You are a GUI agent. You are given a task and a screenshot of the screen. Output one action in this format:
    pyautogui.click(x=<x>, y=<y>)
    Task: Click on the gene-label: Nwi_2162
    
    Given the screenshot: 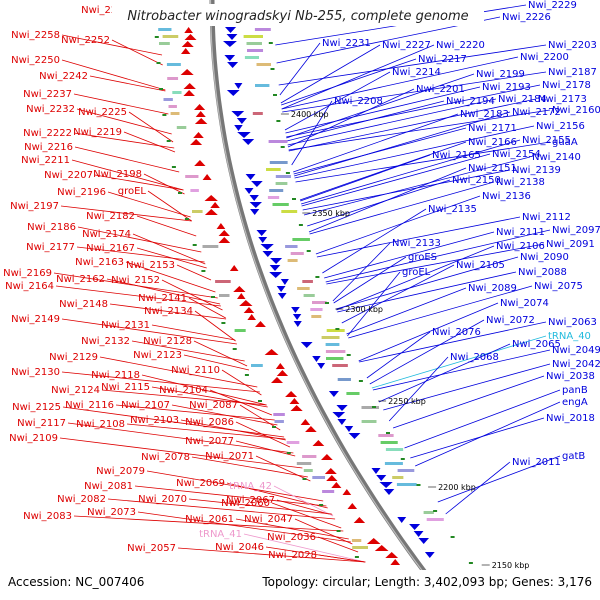 What is the action you would take?
    pyautogui.click(x=80, y=279)
    